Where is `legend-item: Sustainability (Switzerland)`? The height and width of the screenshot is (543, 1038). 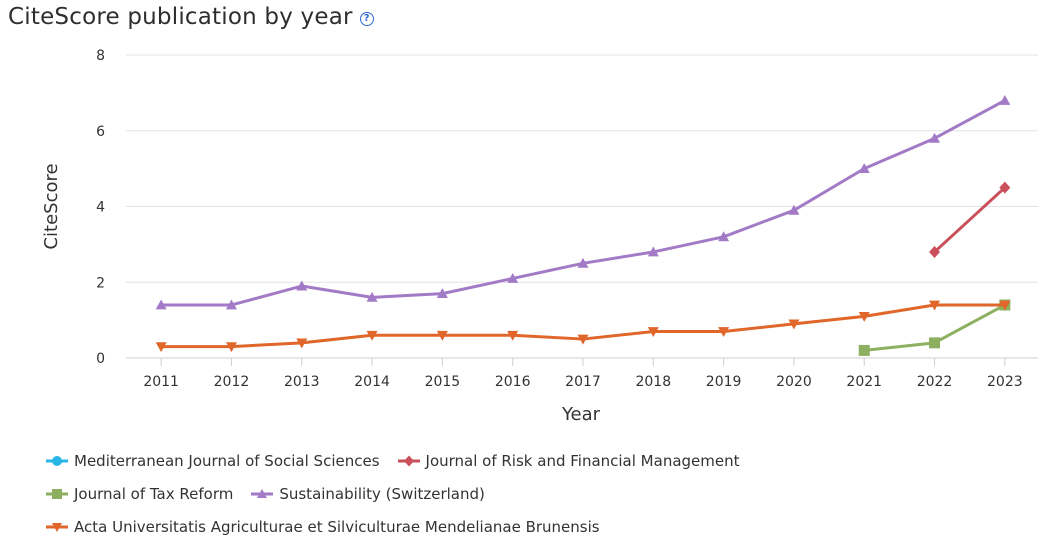 legend-item: Sustainability (Switzerland) is located at coordinates (368, 494).